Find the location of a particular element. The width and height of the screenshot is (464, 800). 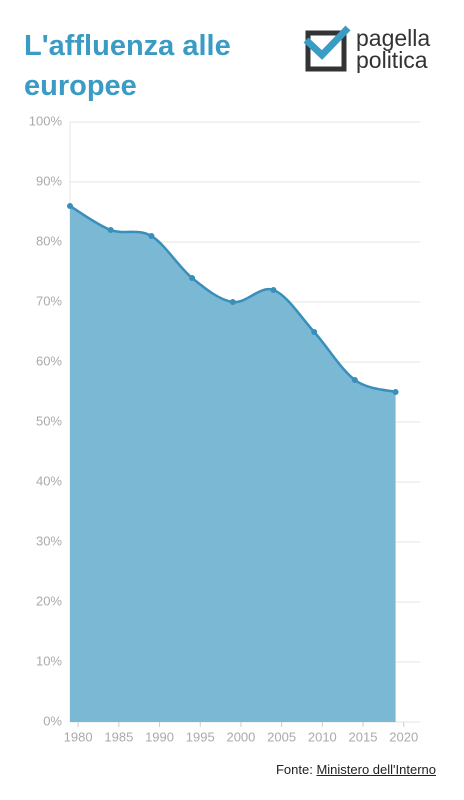

y-tick-label: 70% is located at coordinates (49, 300).